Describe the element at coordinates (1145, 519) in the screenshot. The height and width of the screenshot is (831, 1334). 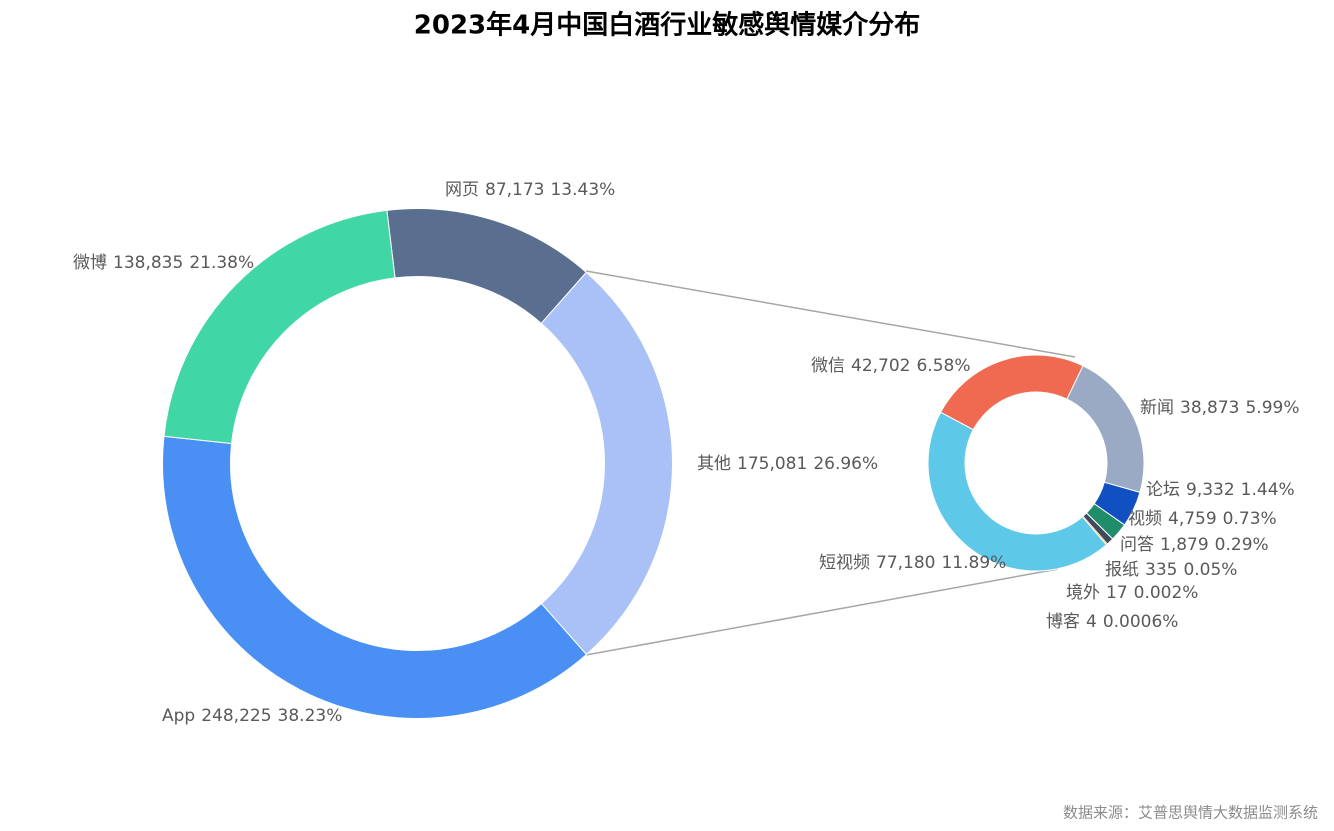
I see `category-label: 视频` at that location.